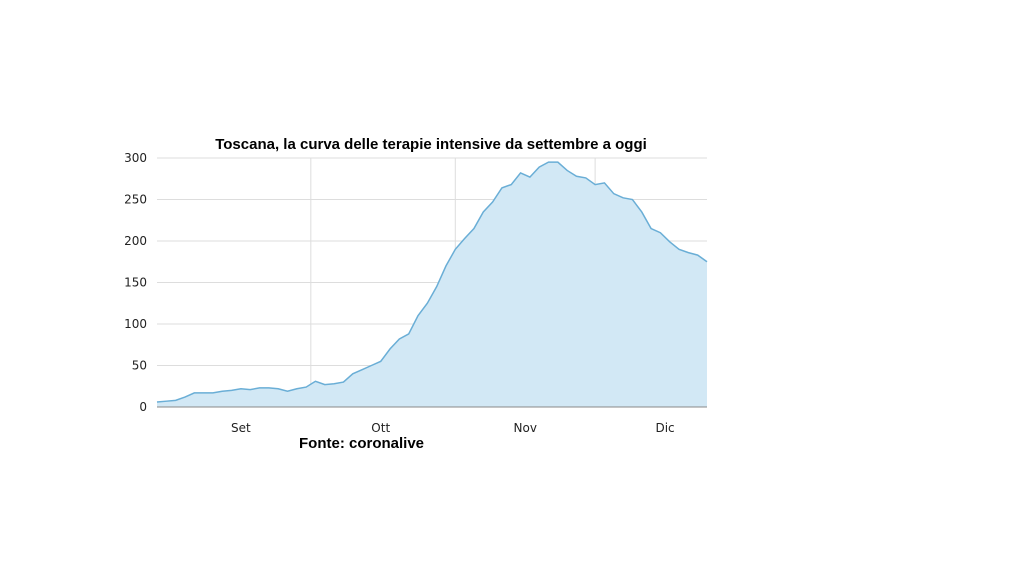 This screenshot has height=568, width=1009. I want to click on x-tick-labels: Set Ott Nov Dic, so click(453, 428).